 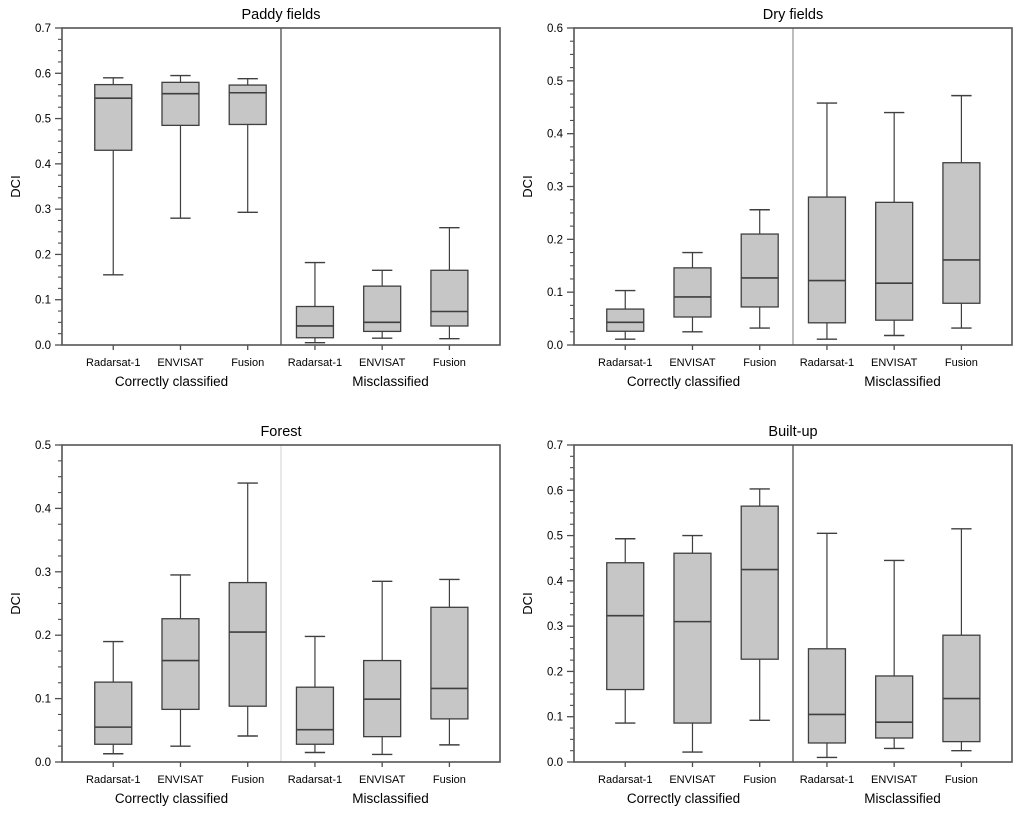 I want to click on chart-title: Dry fields, so click(x=793, y=15).